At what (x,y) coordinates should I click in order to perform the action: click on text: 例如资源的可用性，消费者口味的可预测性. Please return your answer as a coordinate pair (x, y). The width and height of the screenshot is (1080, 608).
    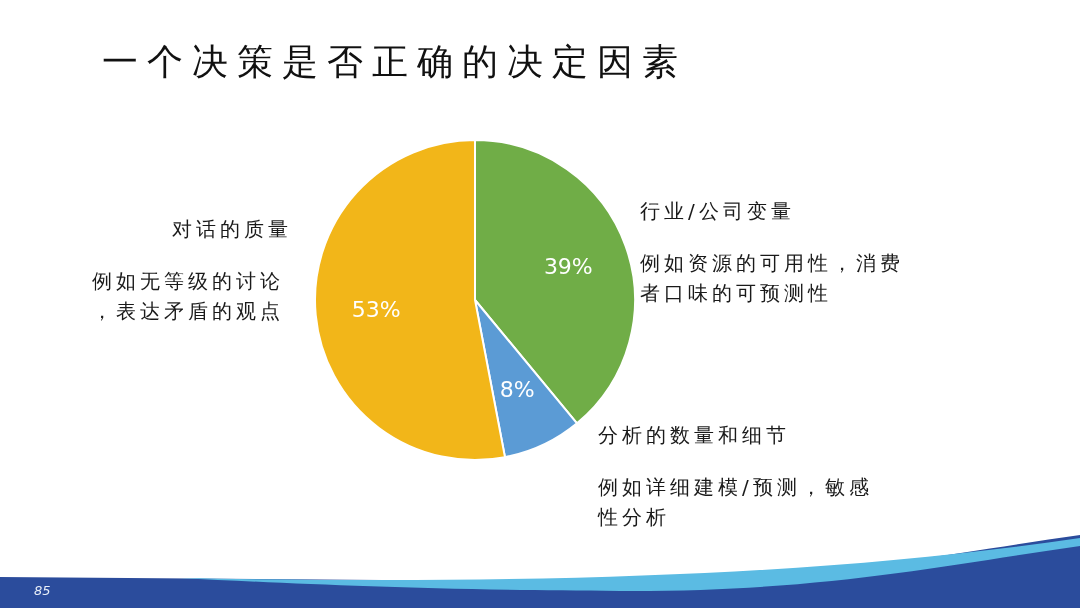
    Looking at the image, I should click on (772, 278).